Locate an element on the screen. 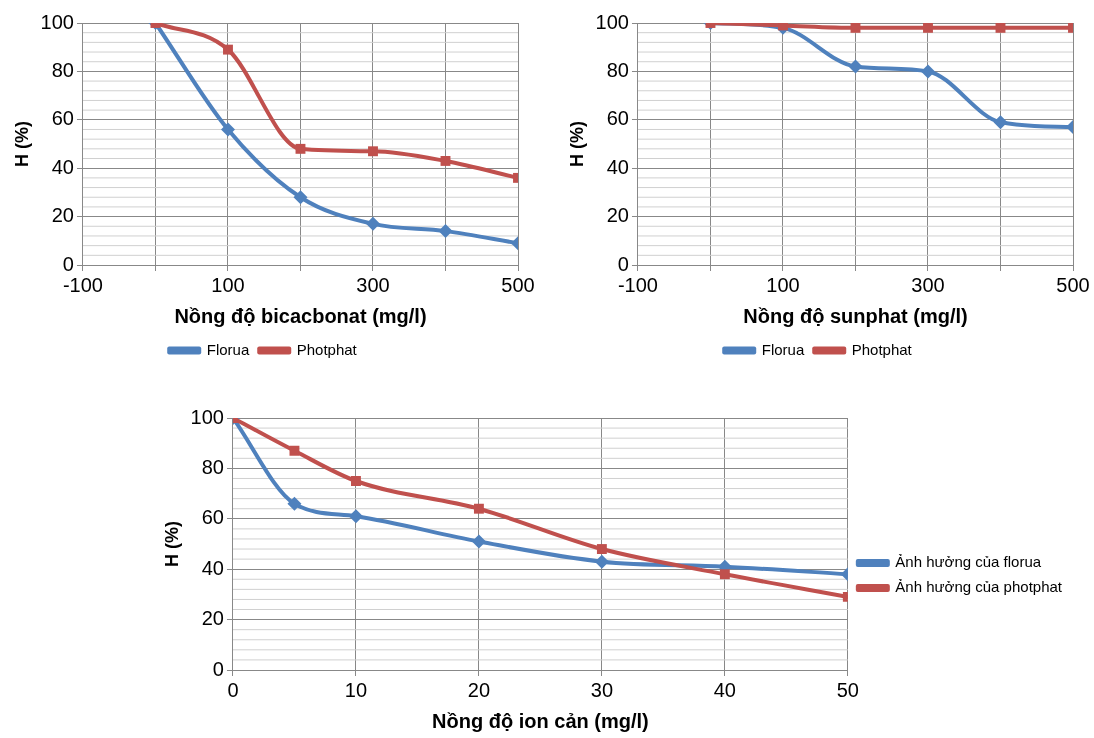 Image resolution: width=1094 pixels, height=738 pixels. x-tick-label: 100 is located at coordinates (783, 284).